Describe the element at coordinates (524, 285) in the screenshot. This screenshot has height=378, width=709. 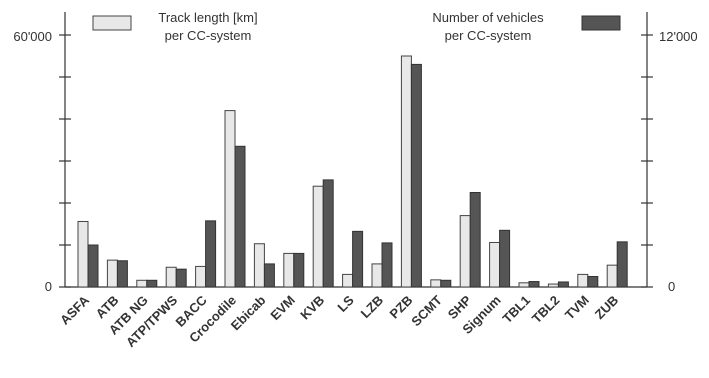
I see `bar-track-length-tbl1` at that location.